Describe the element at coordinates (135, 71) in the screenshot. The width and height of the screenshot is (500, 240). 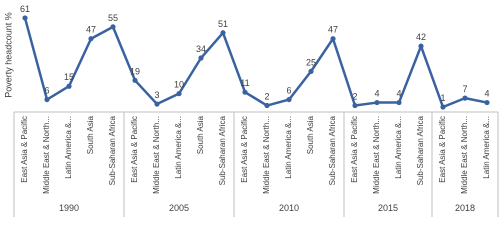
I see `data-label: 19` at that location.